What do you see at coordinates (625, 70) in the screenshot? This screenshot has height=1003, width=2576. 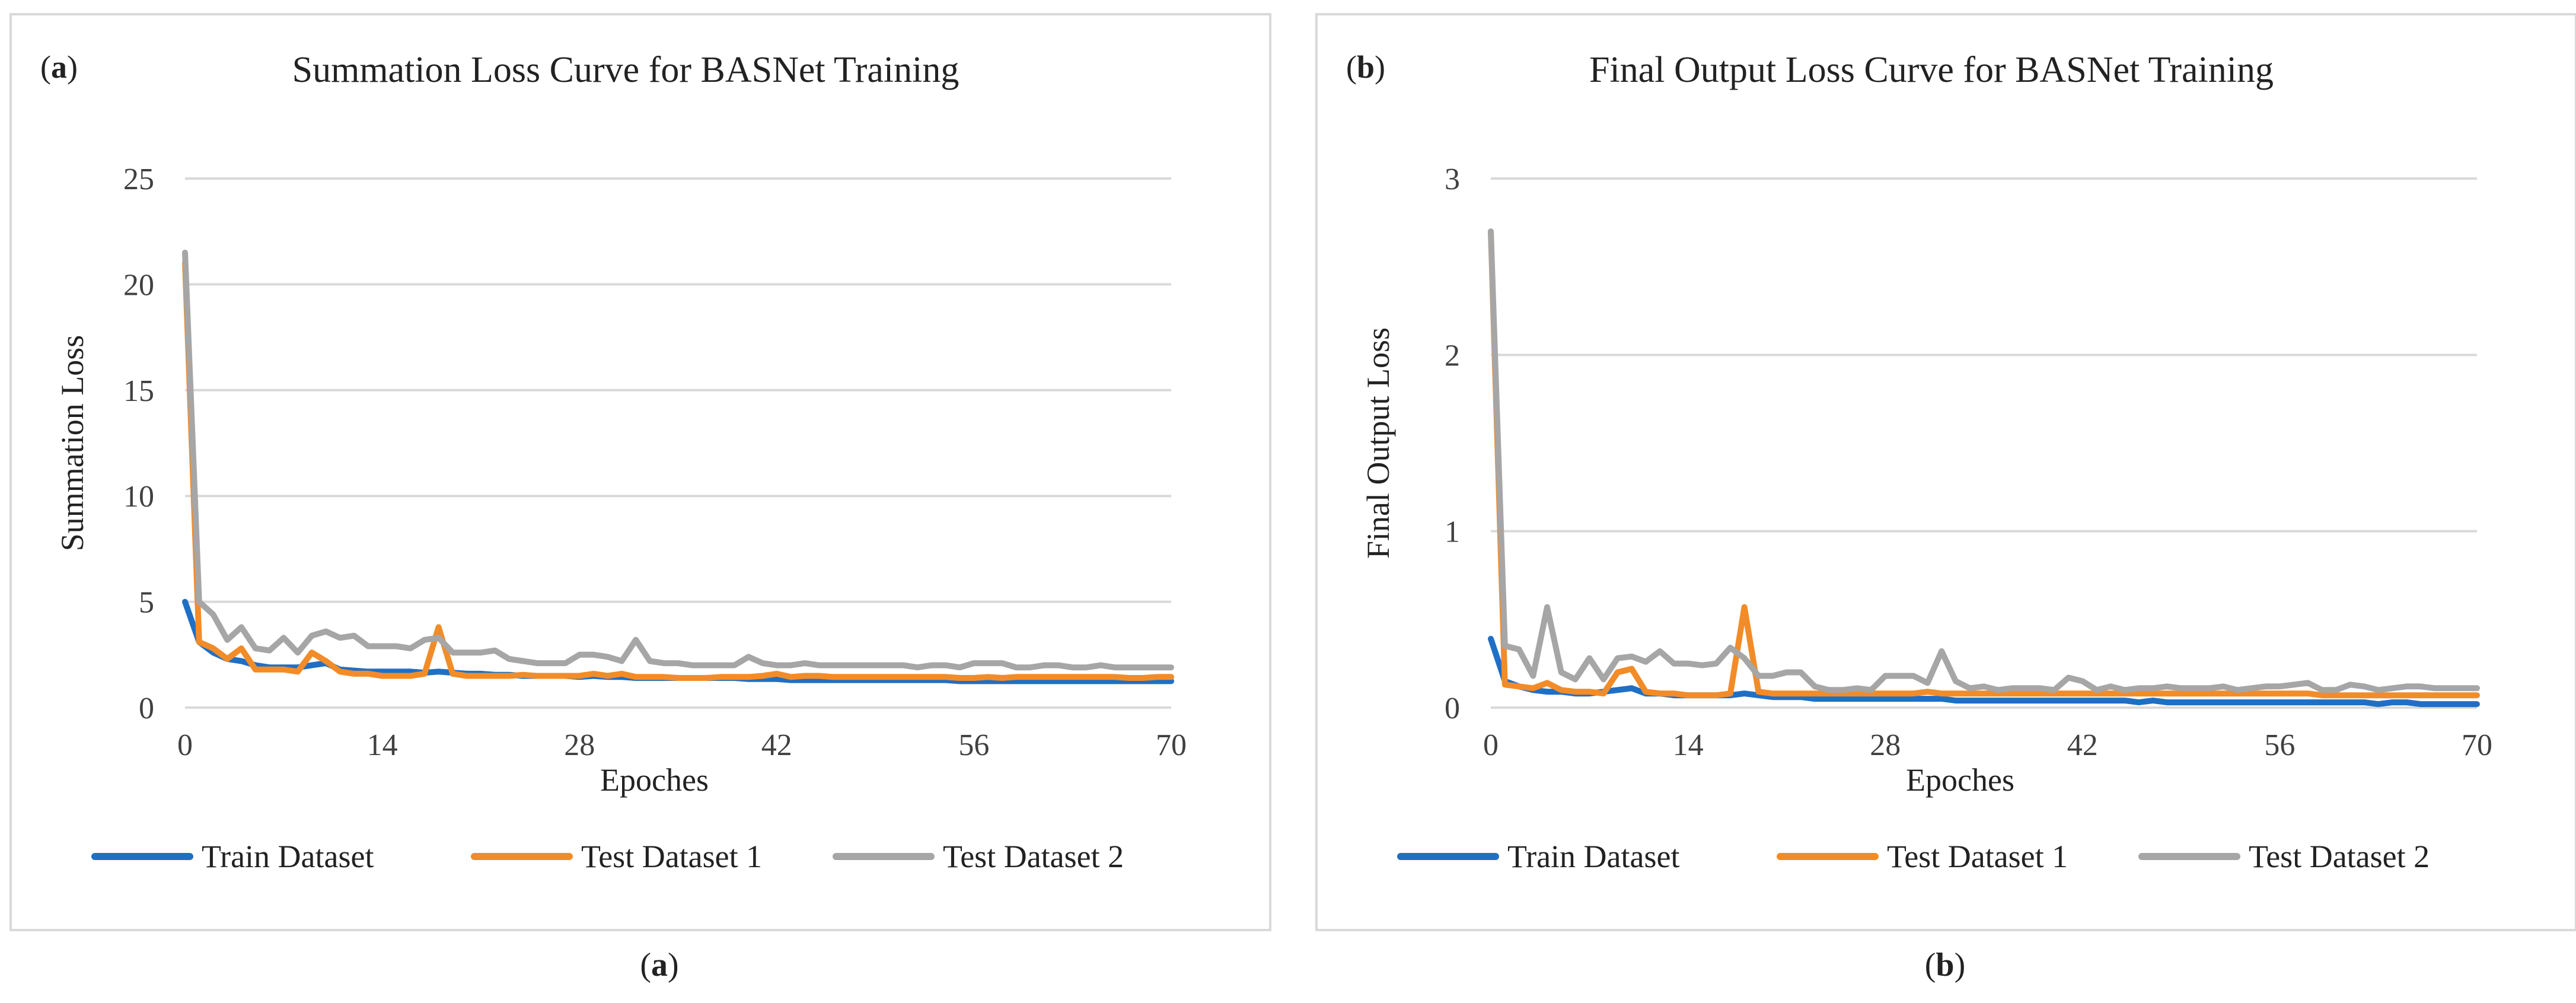 I see `chart-title: Summation Loss Curve for BASNet Training` at bounding box center [625, 70].